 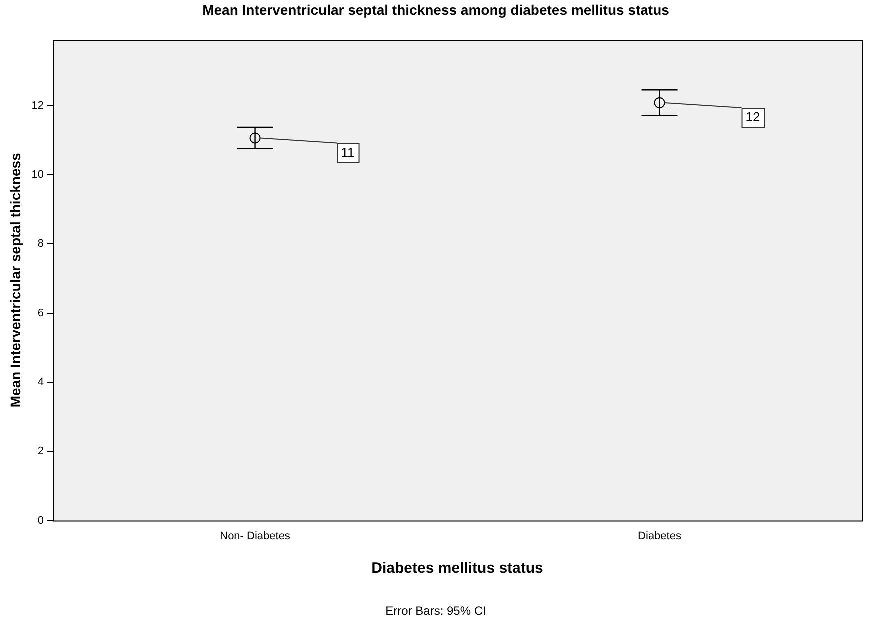 I want to click on x-axis-title: Diabetes mellitus status, so click(x=458, y=569).